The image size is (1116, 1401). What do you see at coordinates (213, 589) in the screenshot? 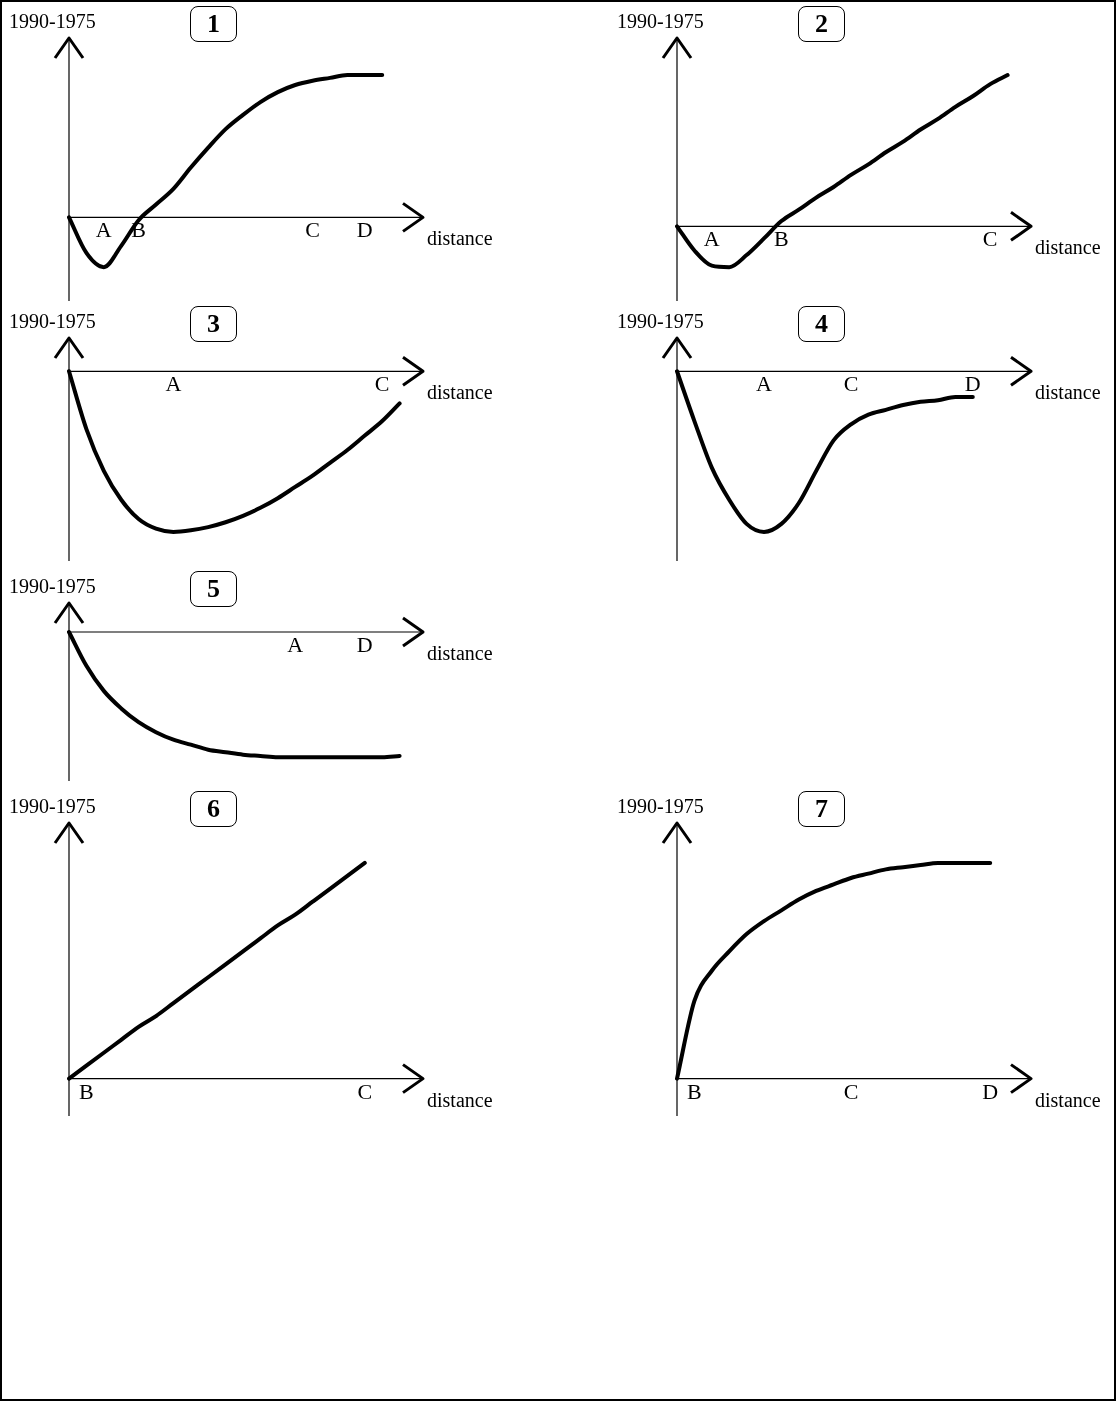
I see `chart-title: 5` at bounding box center [213, 589].